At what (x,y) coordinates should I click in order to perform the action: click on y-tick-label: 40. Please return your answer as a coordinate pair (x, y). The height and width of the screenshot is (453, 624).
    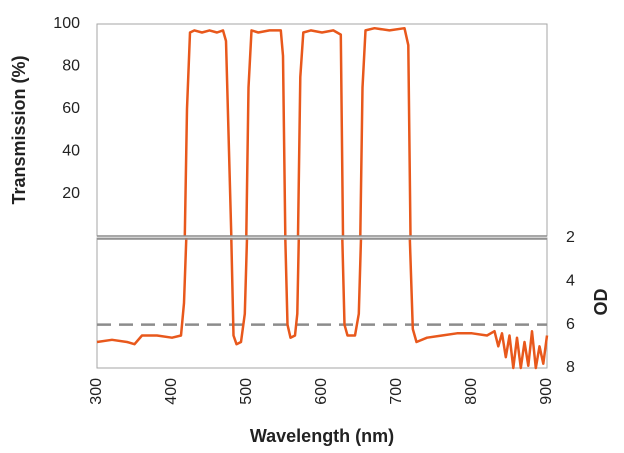
    Looking at the image, I should click on (71, 150).